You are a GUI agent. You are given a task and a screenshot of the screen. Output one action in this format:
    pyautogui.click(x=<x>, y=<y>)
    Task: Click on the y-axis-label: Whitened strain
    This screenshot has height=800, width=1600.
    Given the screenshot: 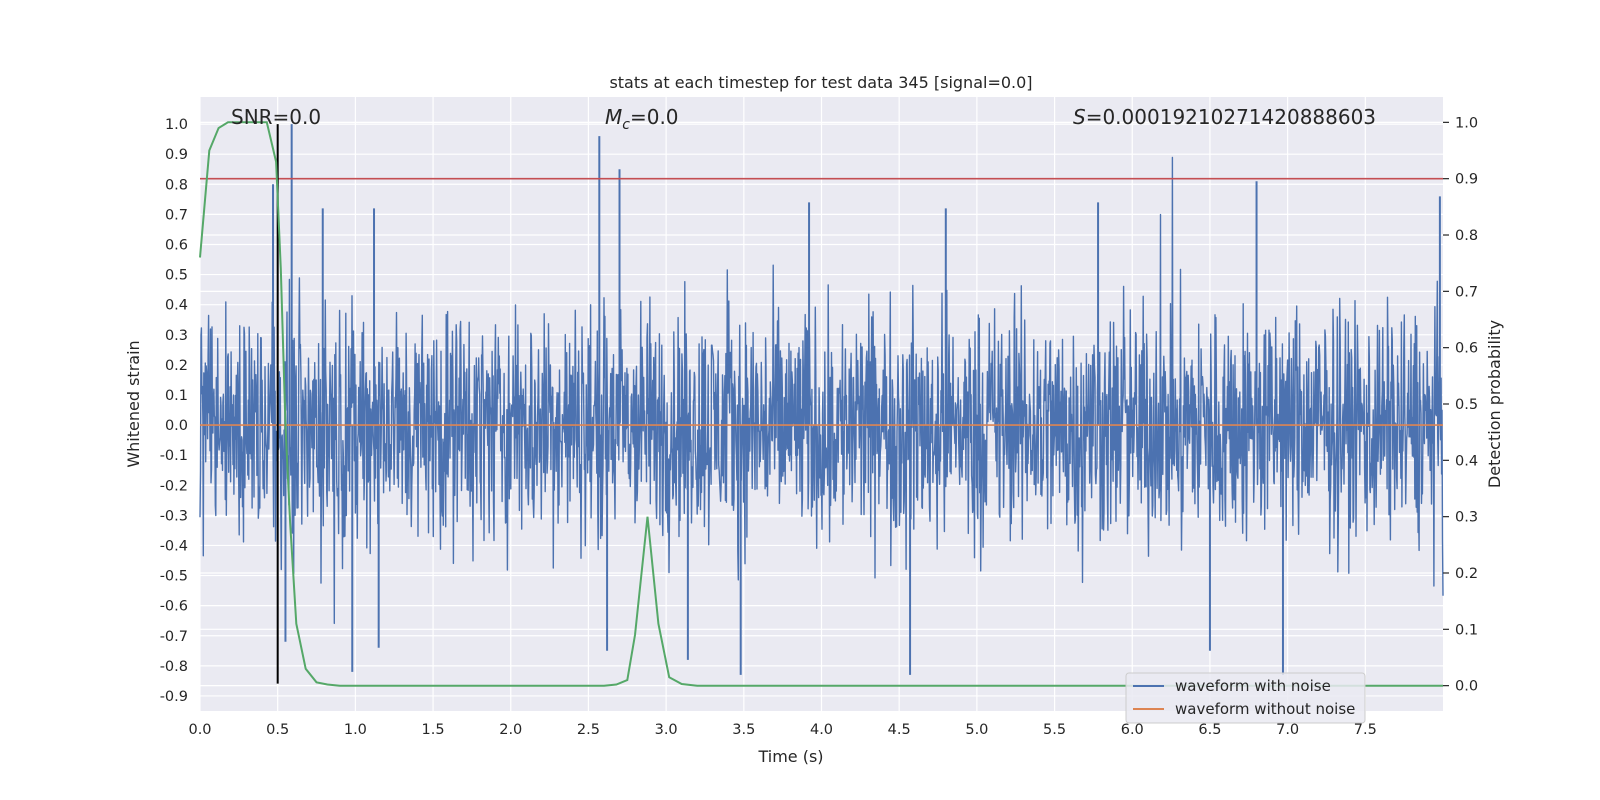 What is the action you would take?
    pyautogui.click(x=133, y=403)
    